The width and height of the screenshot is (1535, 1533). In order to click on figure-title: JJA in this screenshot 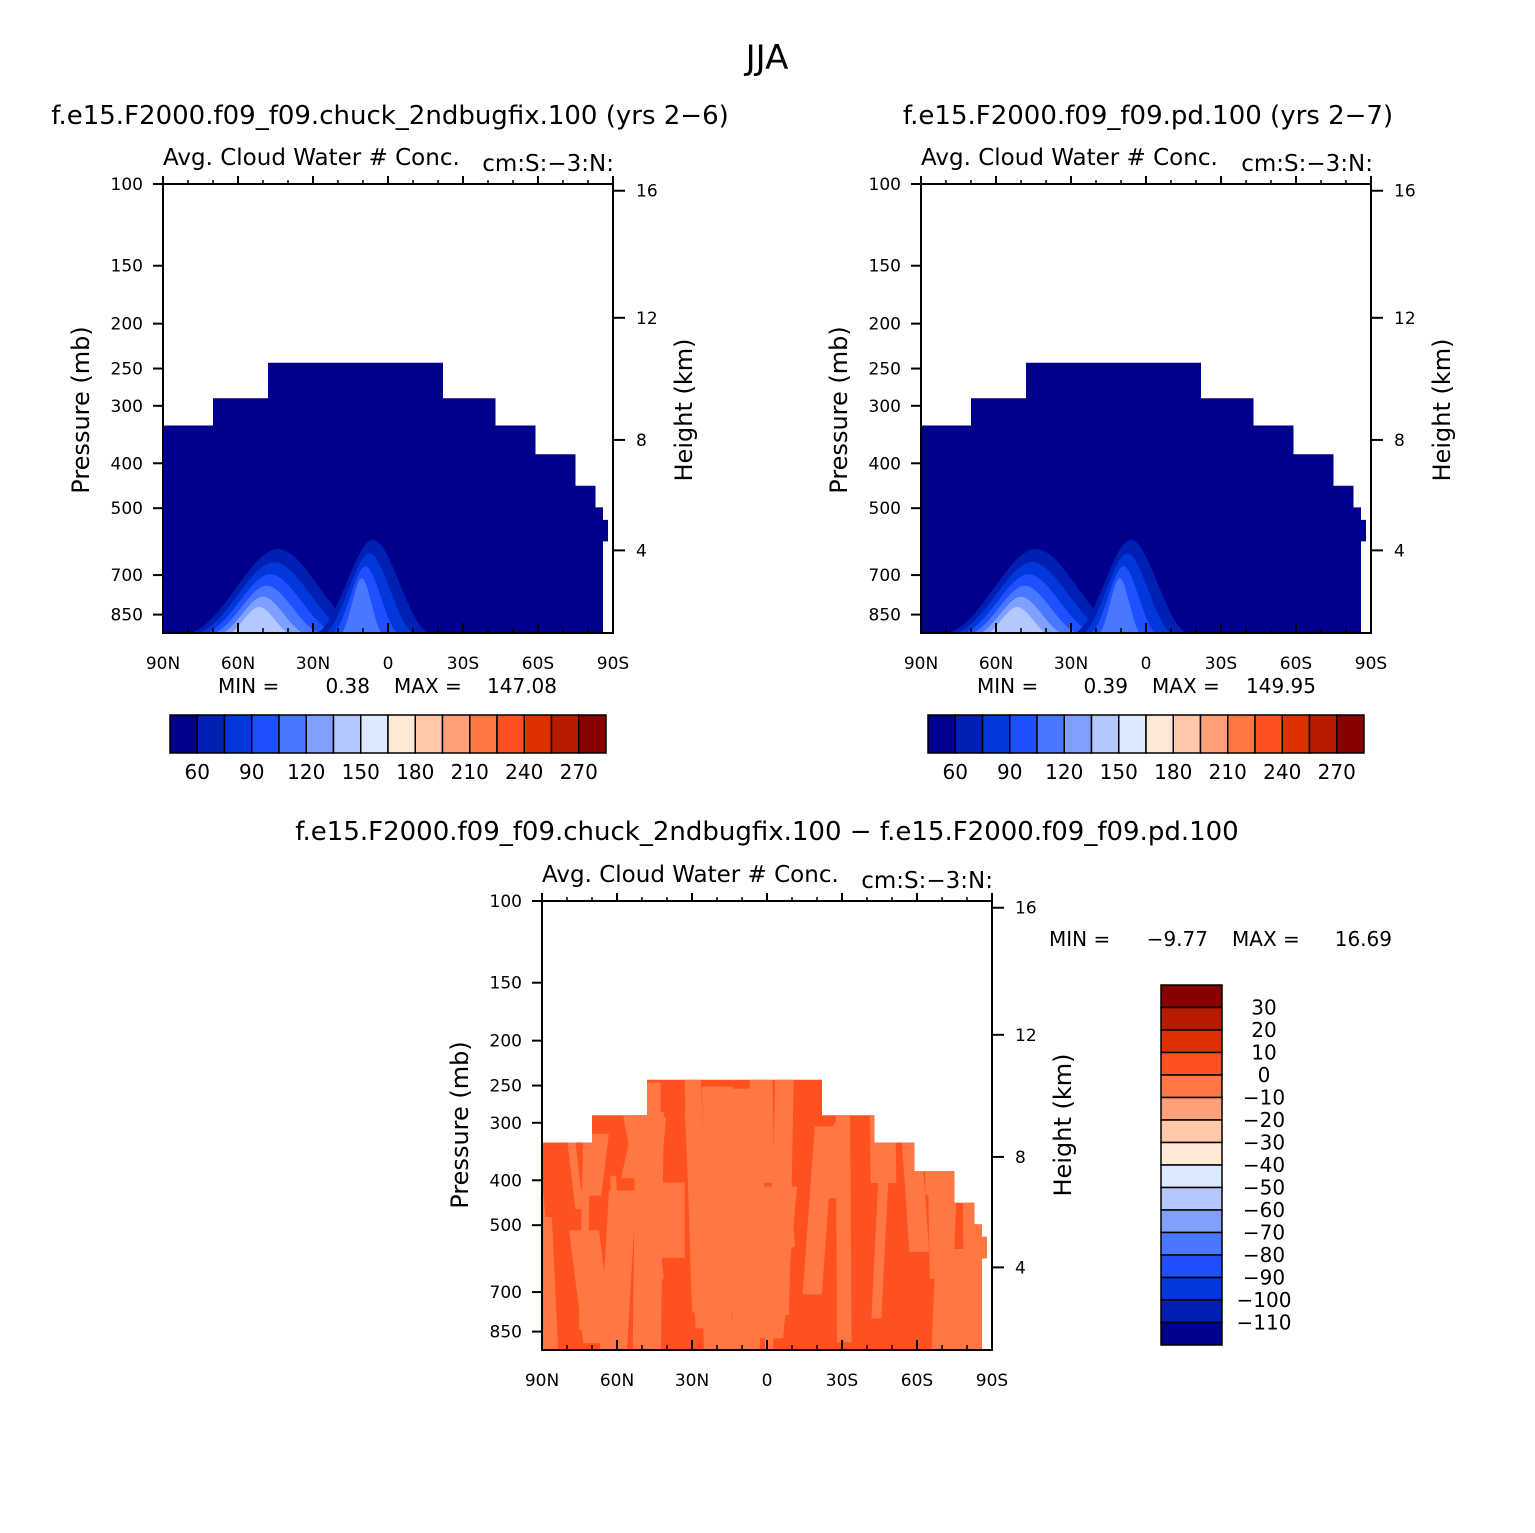, I will do `click(766, 58)`.